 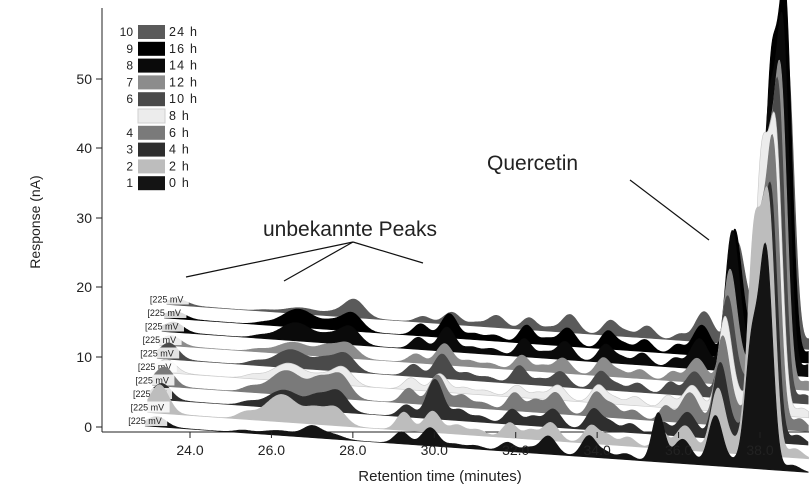 What do you see at coordinates (183, 49) in the screenshot?
I see `legend-label: 16 h` at bounding box center [183, 49].